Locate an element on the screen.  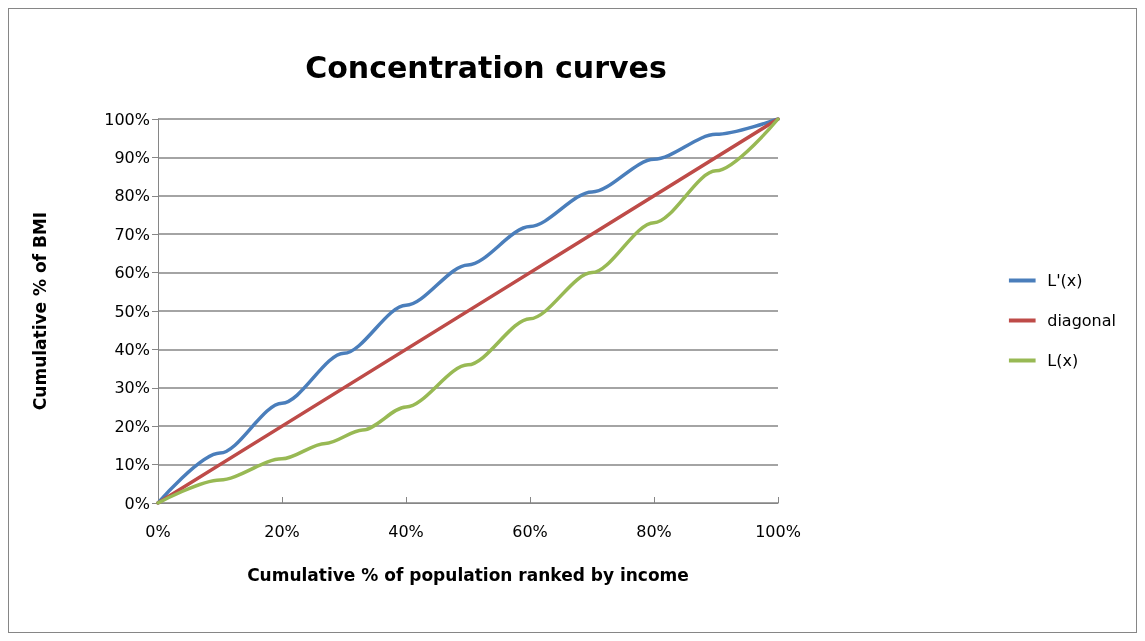
y-tick-label: 0% is located at coordinates (137, 503).